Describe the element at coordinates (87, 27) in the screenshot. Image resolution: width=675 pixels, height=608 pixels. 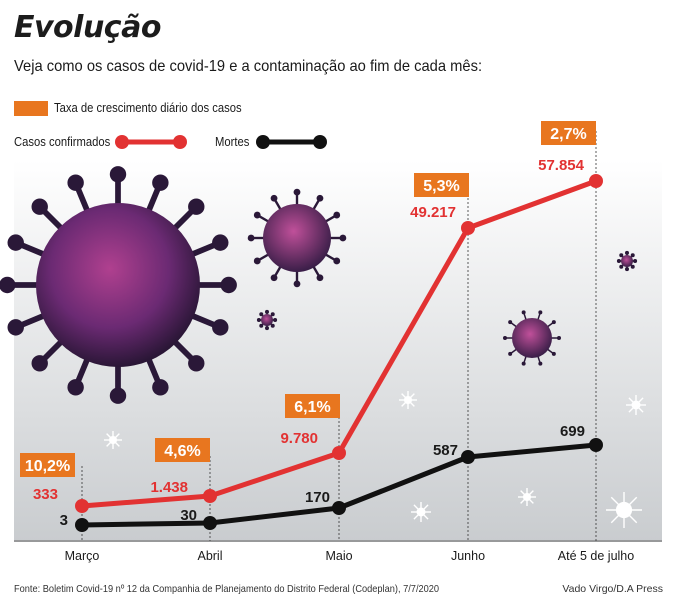
I see `page-title: Evolução` at that location.